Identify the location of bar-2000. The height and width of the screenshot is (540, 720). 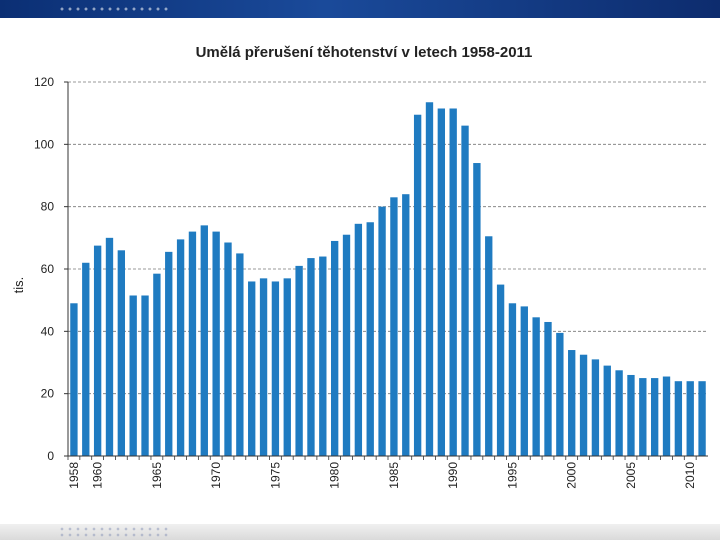
(572, 403).